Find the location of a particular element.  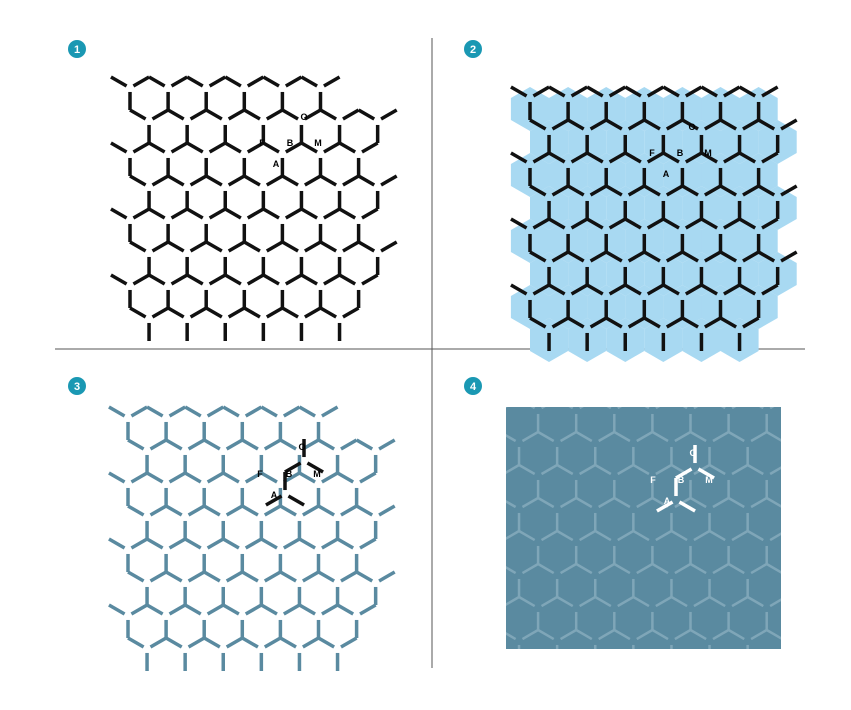

svg-text: 2 is located at coordinates (473, 50).